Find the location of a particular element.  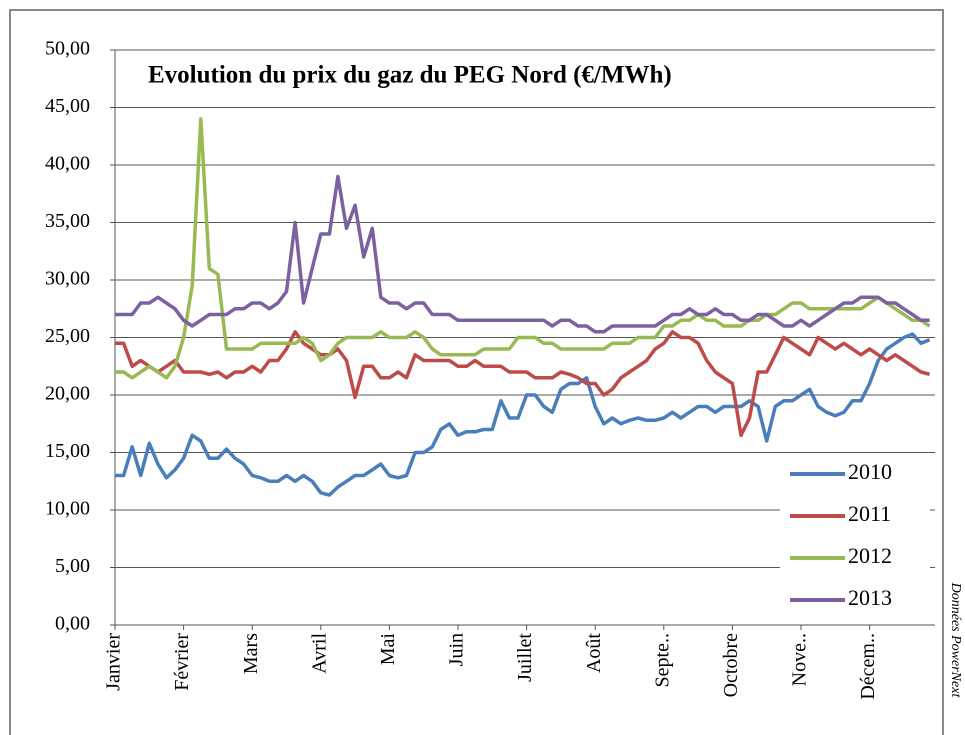

source-note: Données PowerNext is located at coordinates (955, 640).